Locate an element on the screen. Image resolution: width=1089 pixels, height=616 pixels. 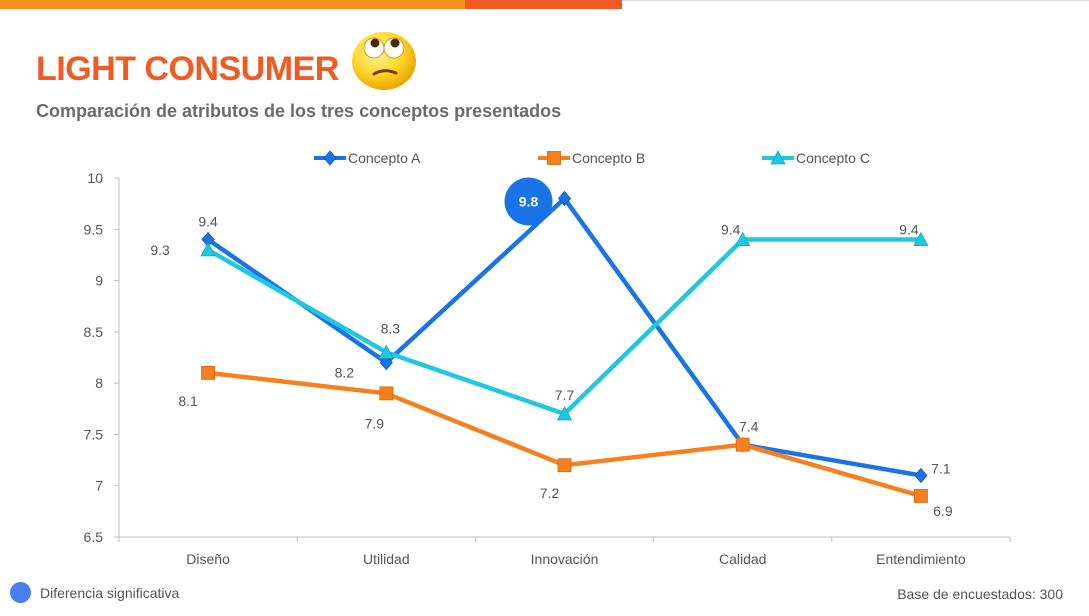
top-accent-bar is located at coordinates (232, 4).